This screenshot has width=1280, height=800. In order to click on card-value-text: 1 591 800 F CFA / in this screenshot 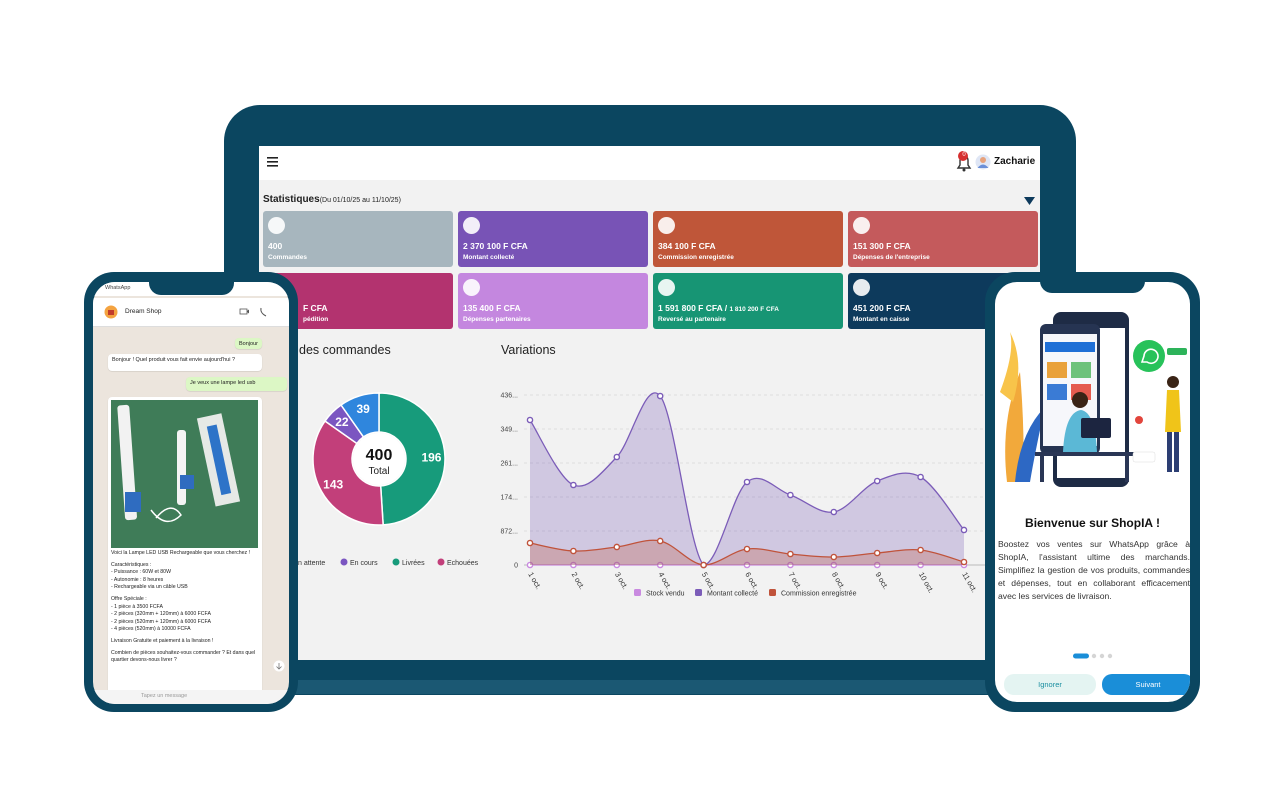, I will do `click(694, 308)`.